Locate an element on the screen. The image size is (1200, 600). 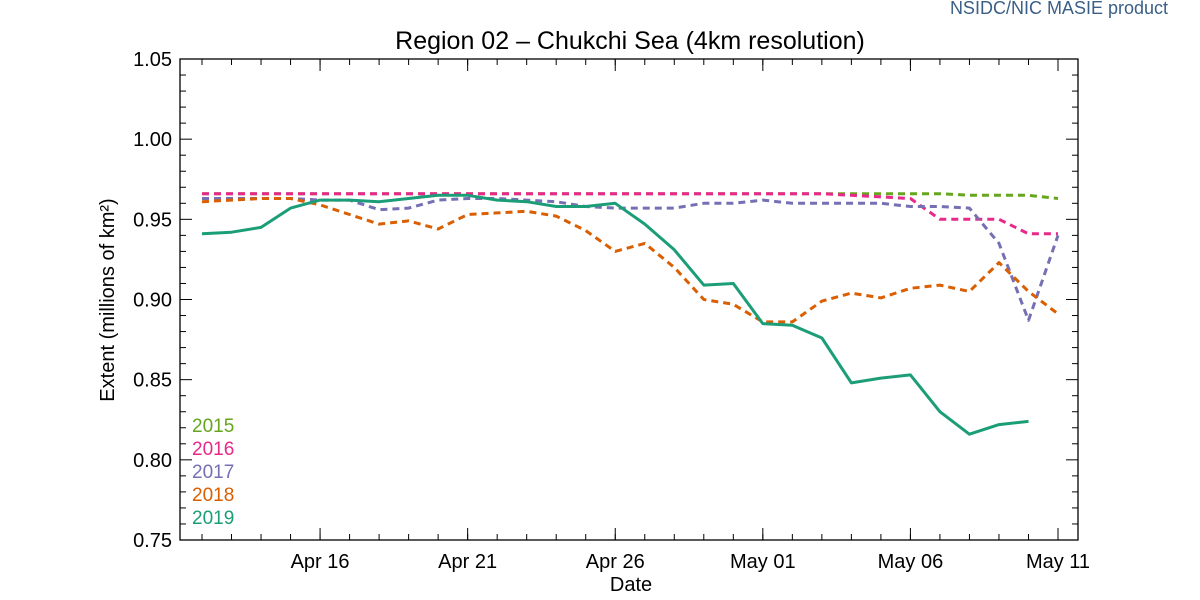
y-tick-label: 1.00 is located at coordinates (152, 140).